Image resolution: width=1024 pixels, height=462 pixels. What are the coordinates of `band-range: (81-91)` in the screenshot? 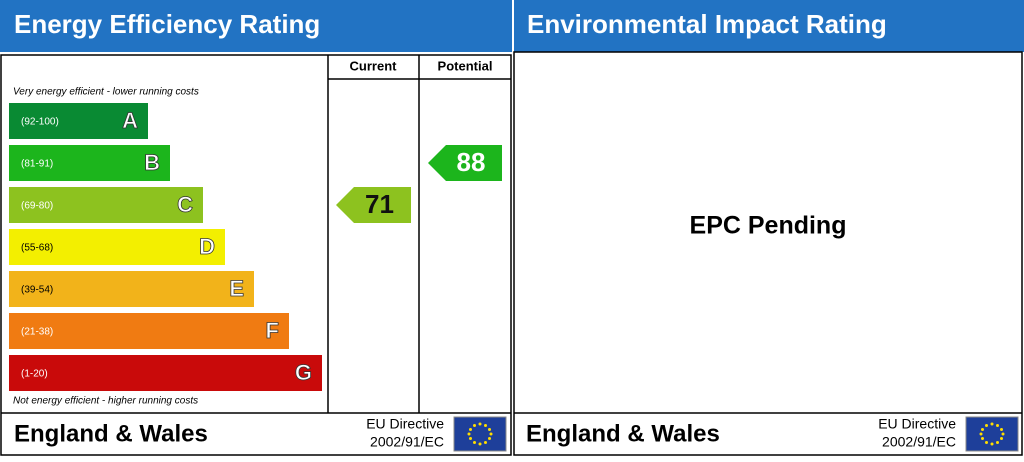 It's located at (37, 164).